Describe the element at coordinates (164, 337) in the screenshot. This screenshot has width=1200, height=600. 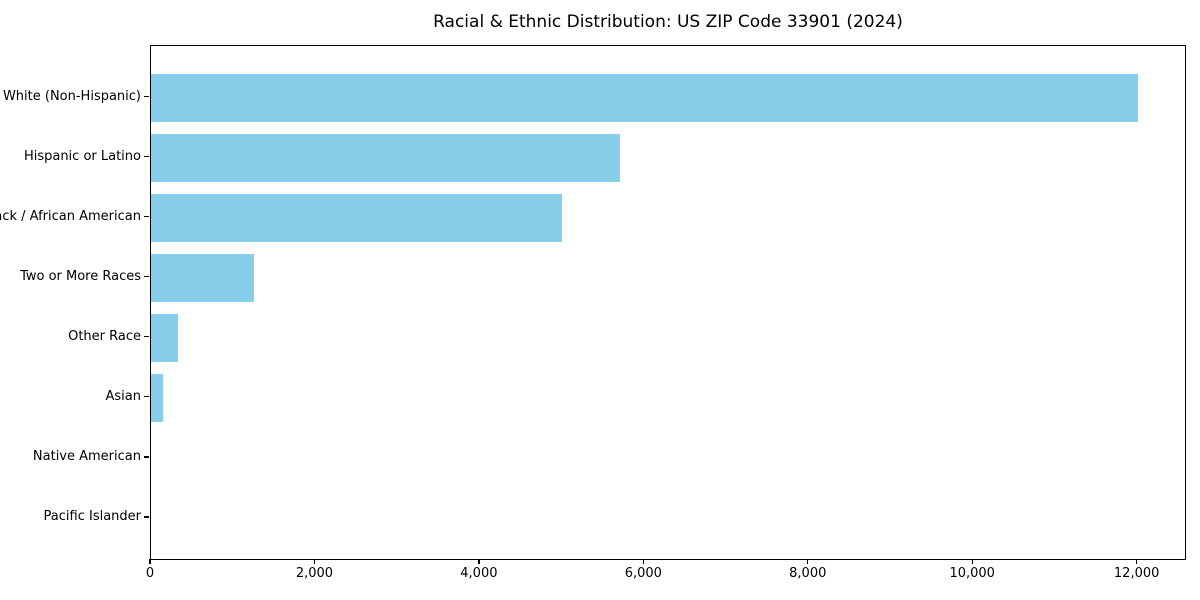
I see `bar-other-race` at that location.